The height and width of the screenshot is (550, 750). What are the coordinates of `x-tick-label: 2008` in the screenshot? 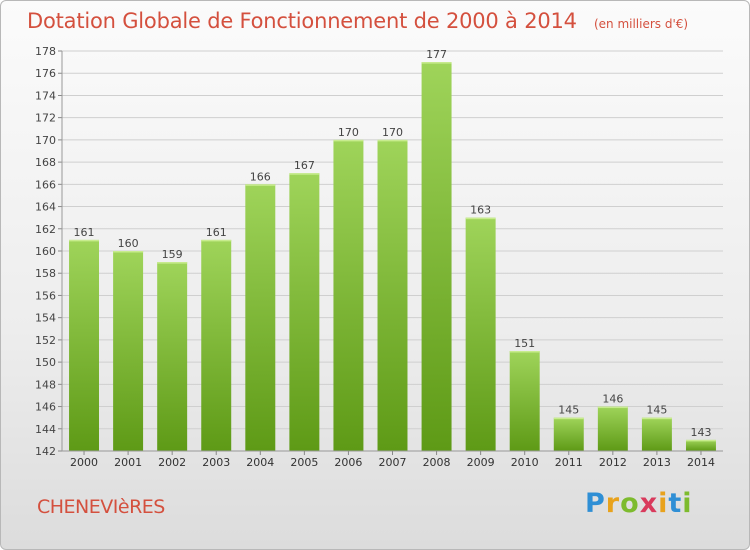 It's located at (437, 462).